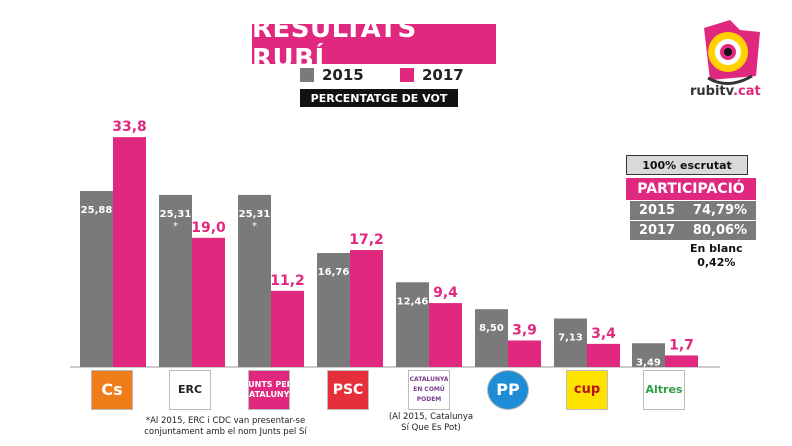 The image size is (792, 446). What do you see at coordinates (225, 421) in the screenshot?
I see `note-erc-line1: *Al 2015, ERC i CDC van presentar-se` at bounding box center [225, 421].